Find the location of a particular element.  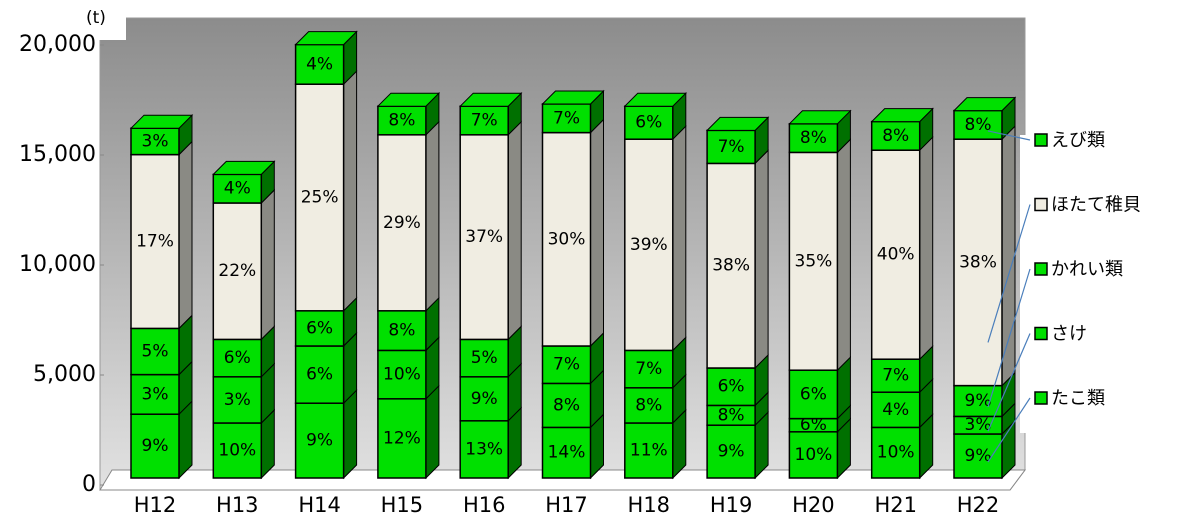

x-tick-label: H17 is located at coordinates (566, 505).